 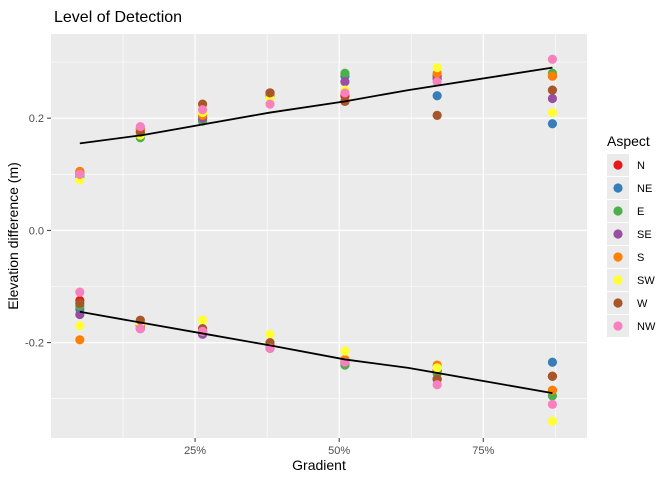 What do you see at coordinates (618, 326) in the screenshot?
I see `legend-key-nw` at bounding box center [618, 326].